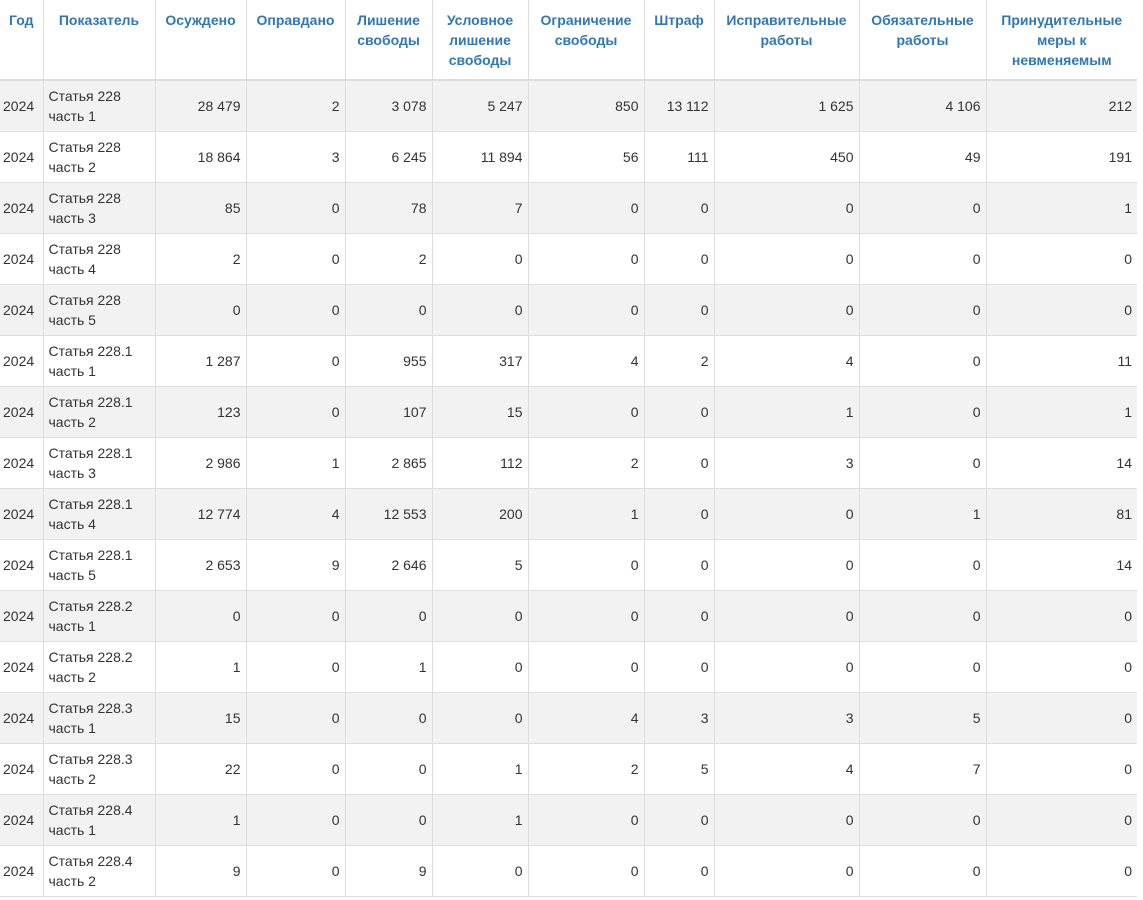 The width and height of the screenshot is (1143, 900). I want to click on cell-conditional: 11 894, so click(479, 157).